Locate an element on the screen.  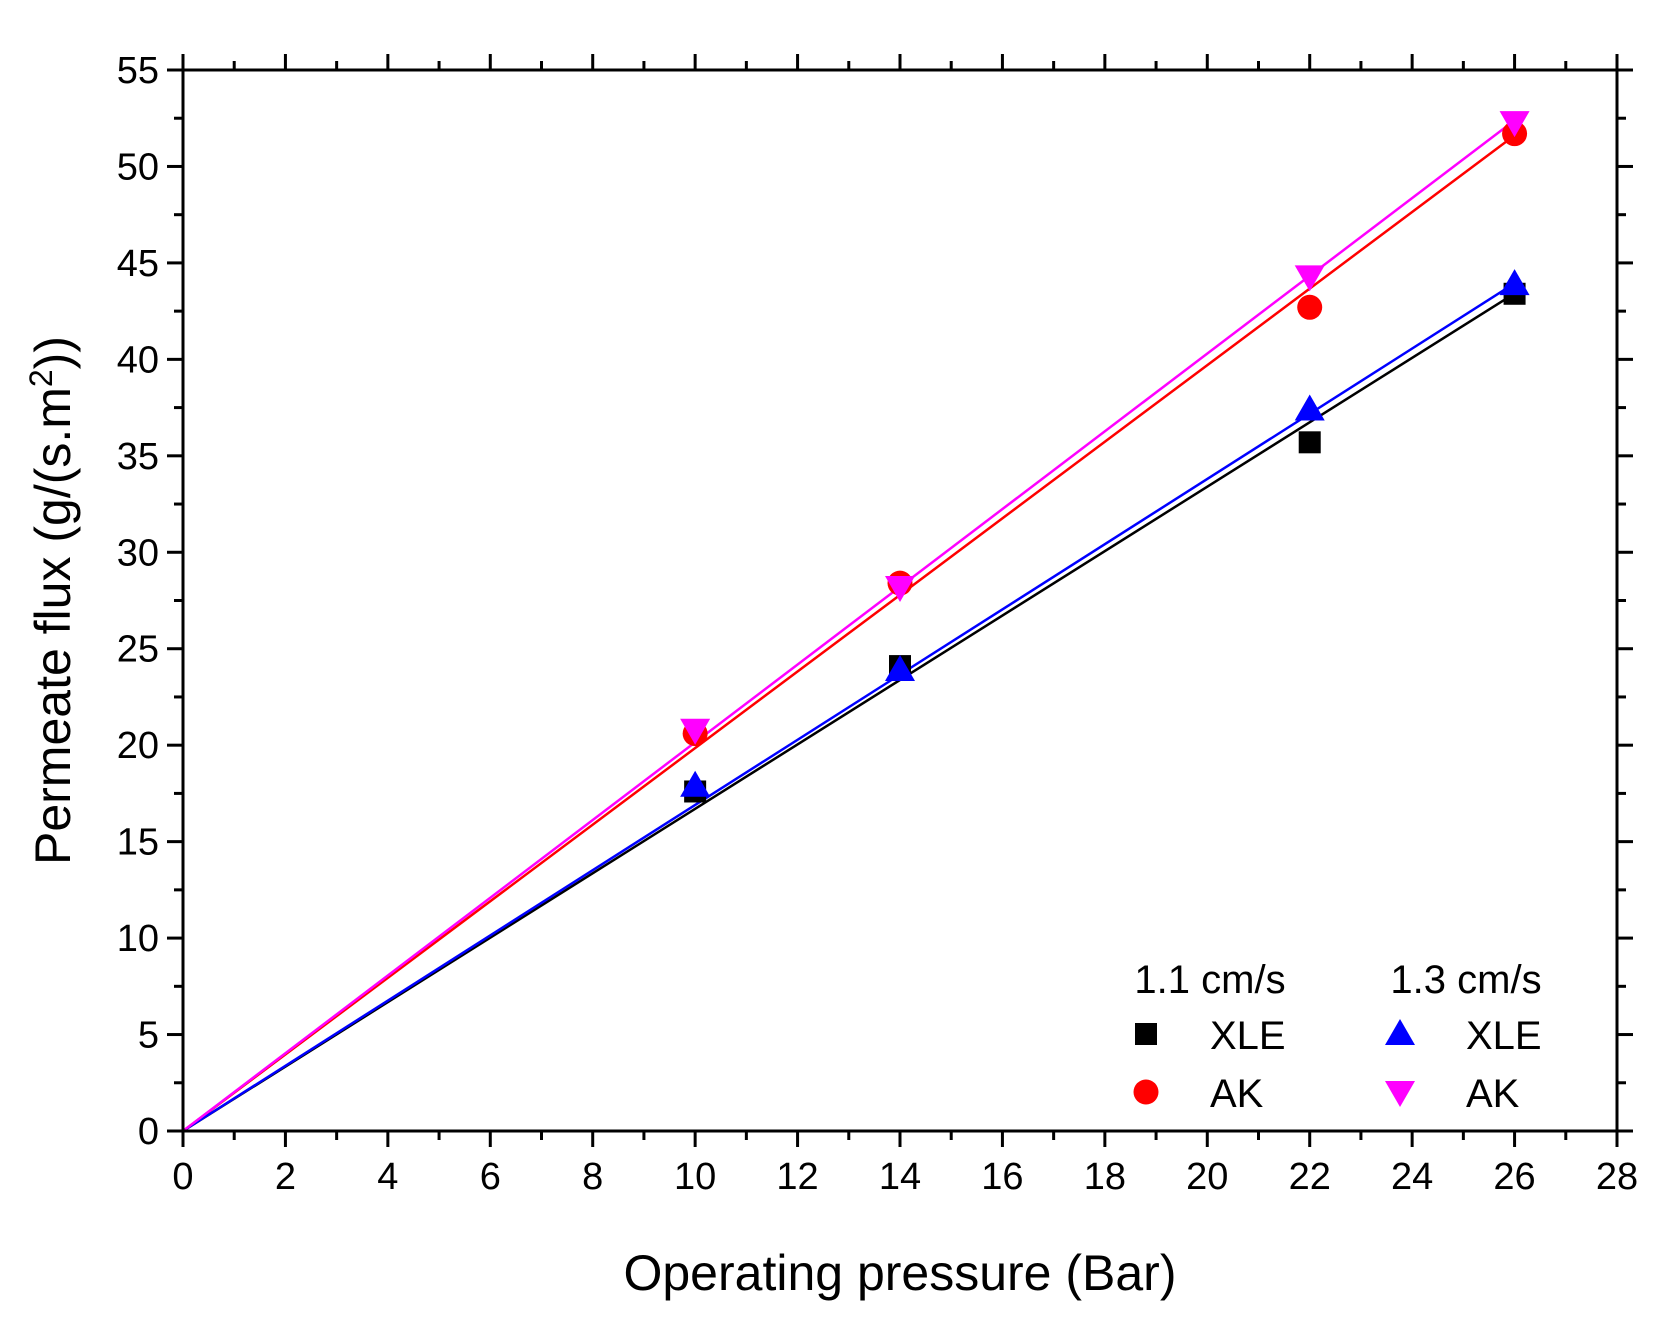
legend: 1.1 cm/s 1.3 cm/s XLE AK XLE AK is located at coordinates (1337, 1037).